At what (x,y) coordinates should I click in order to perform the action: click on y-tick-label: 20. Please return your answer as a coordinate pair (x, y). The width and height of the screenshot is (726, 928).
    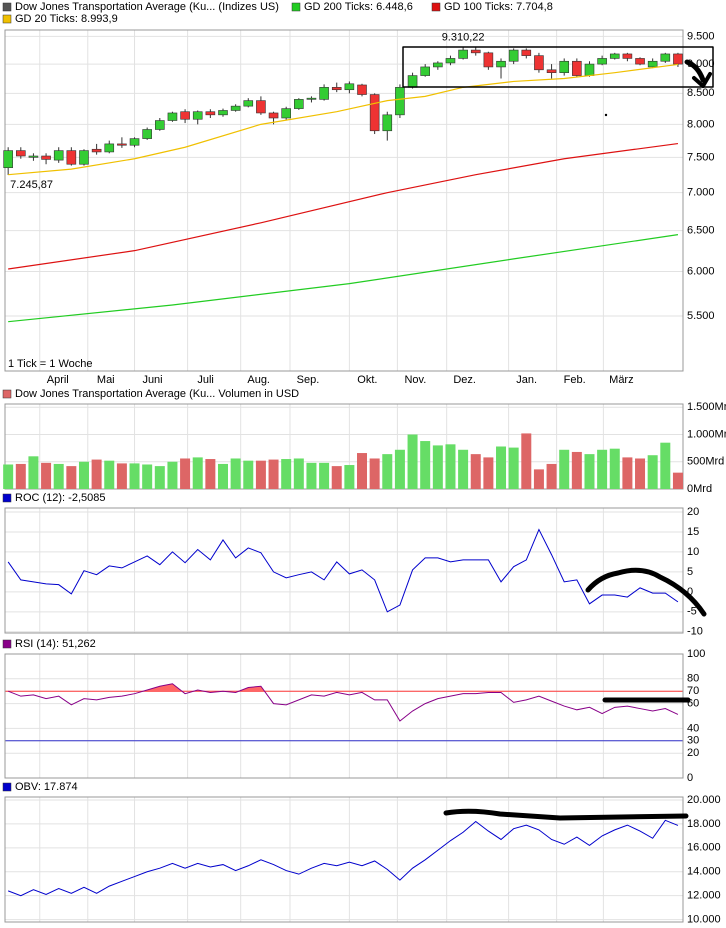
    Looking at the image, I should click on (693, 753).